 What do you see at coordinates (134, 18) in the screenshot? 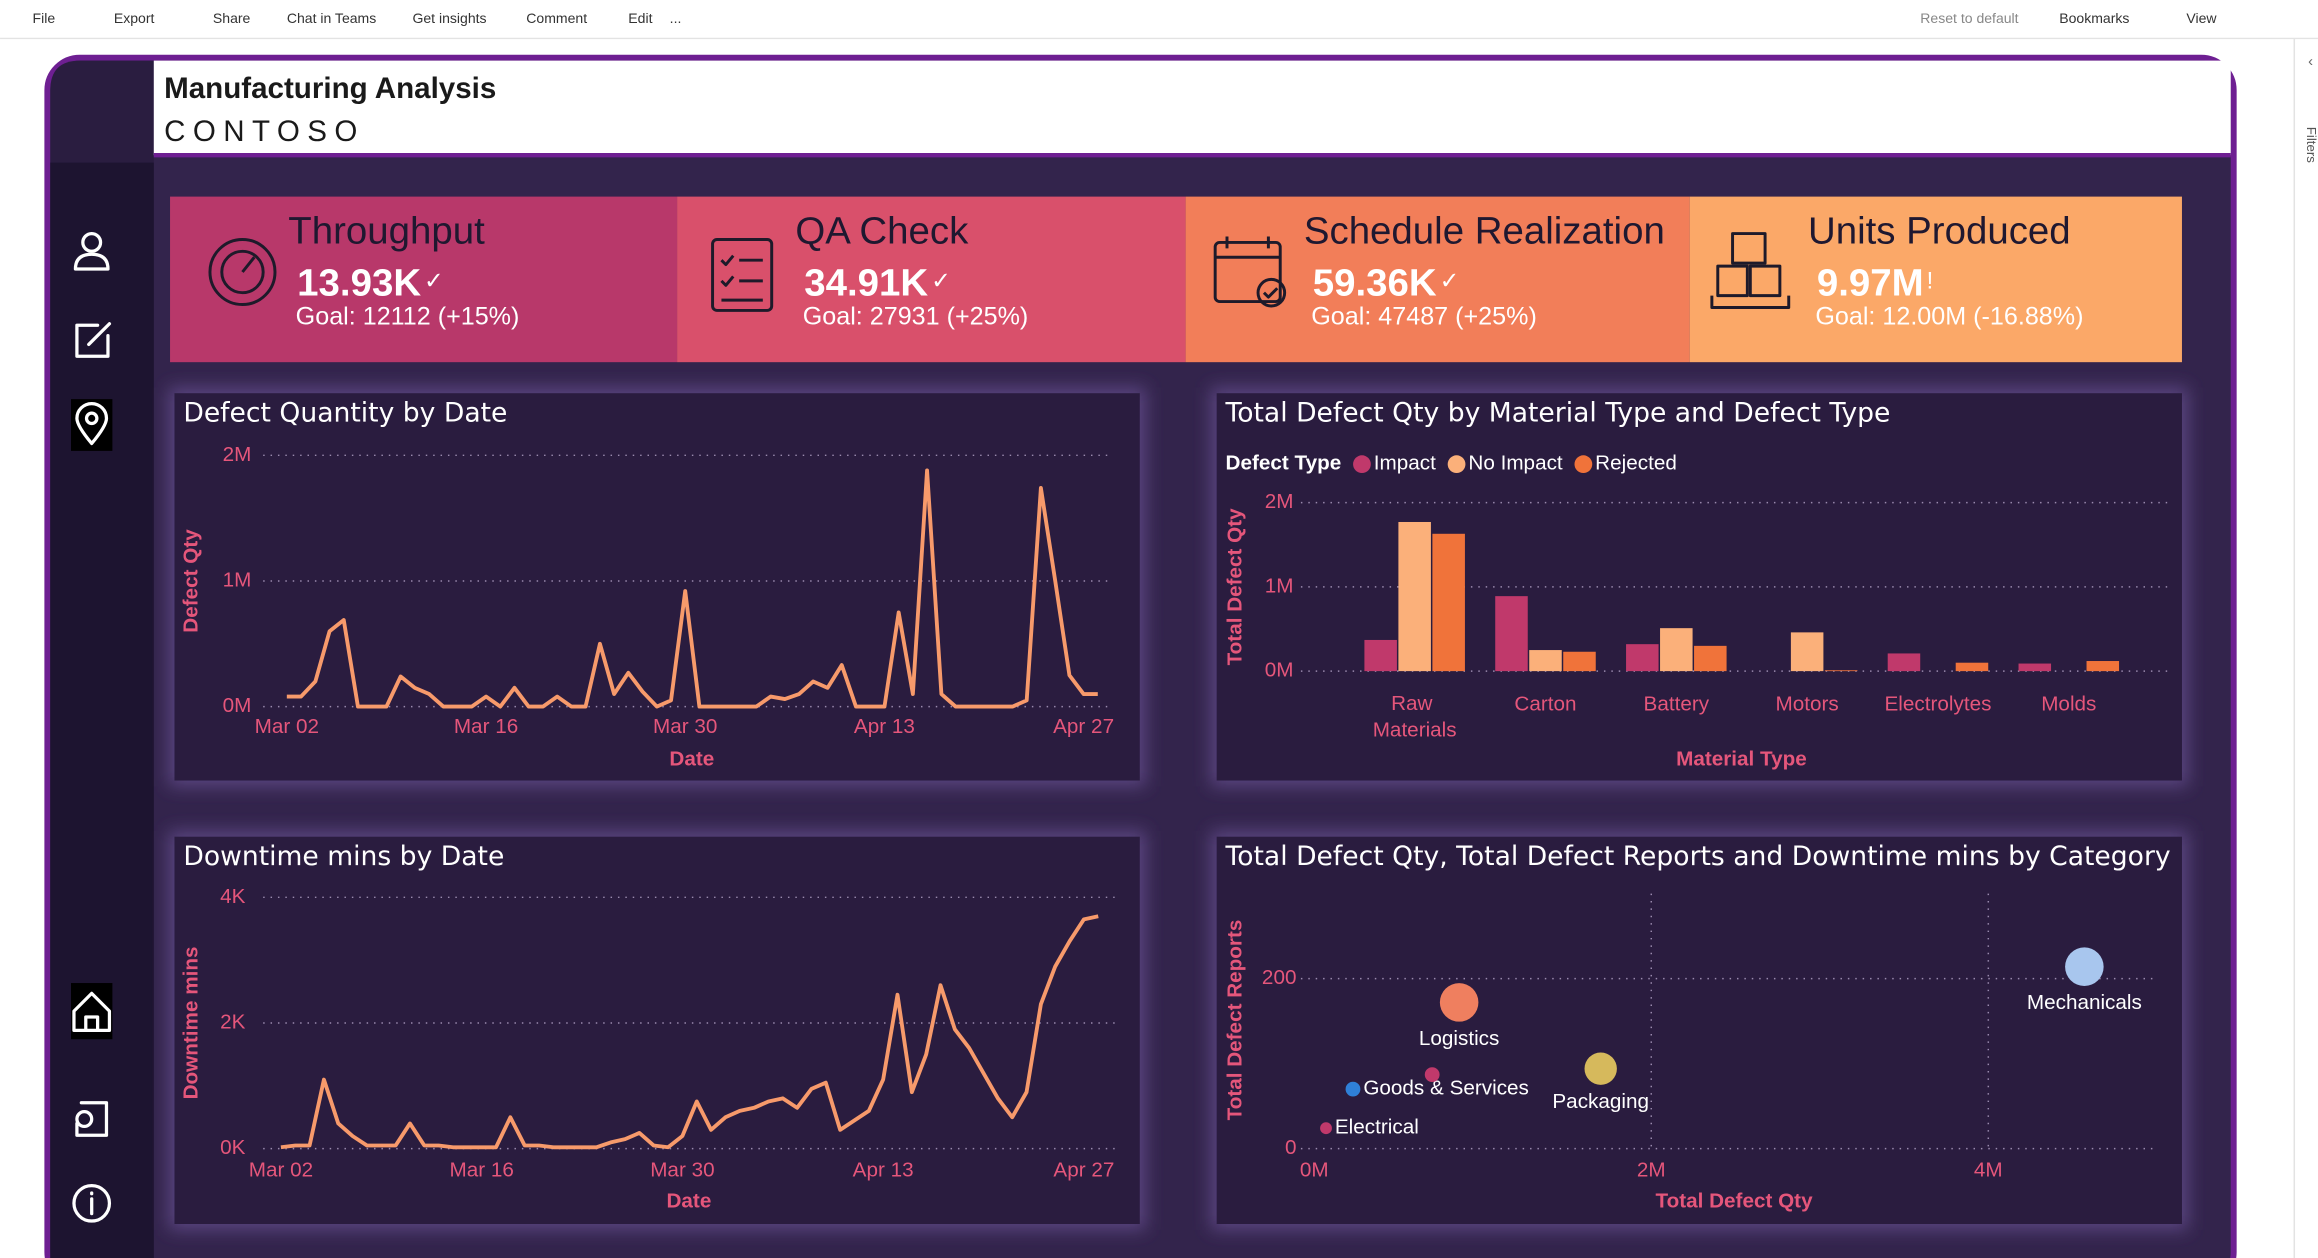
I see `toolbar-button: Export` at bounding box center [134, 18].